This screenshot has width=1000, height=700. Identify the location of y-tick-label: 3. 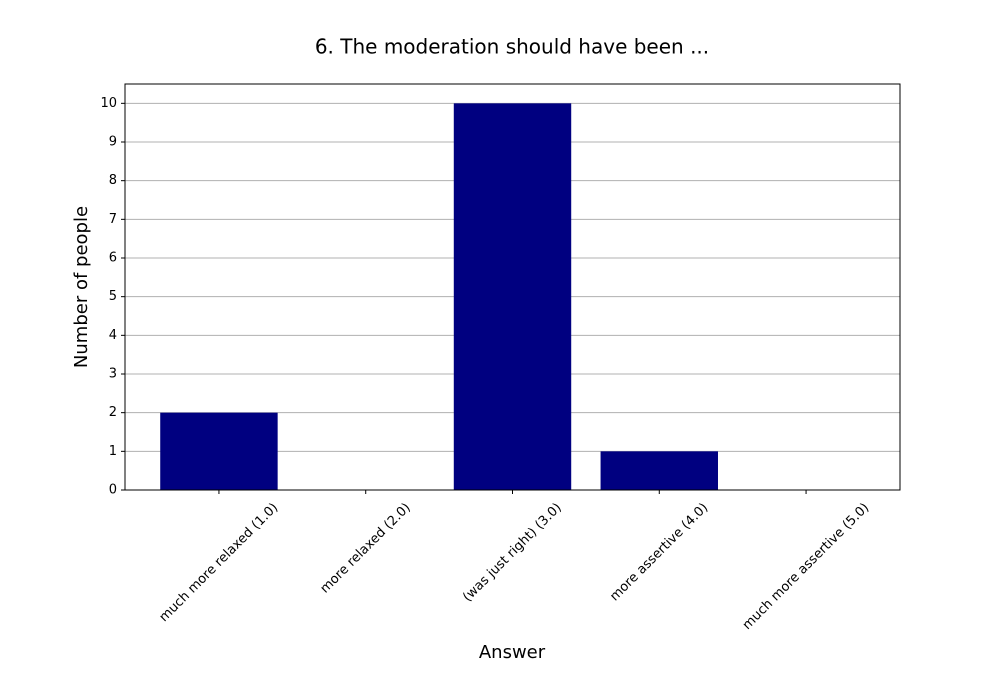
(113, 374).